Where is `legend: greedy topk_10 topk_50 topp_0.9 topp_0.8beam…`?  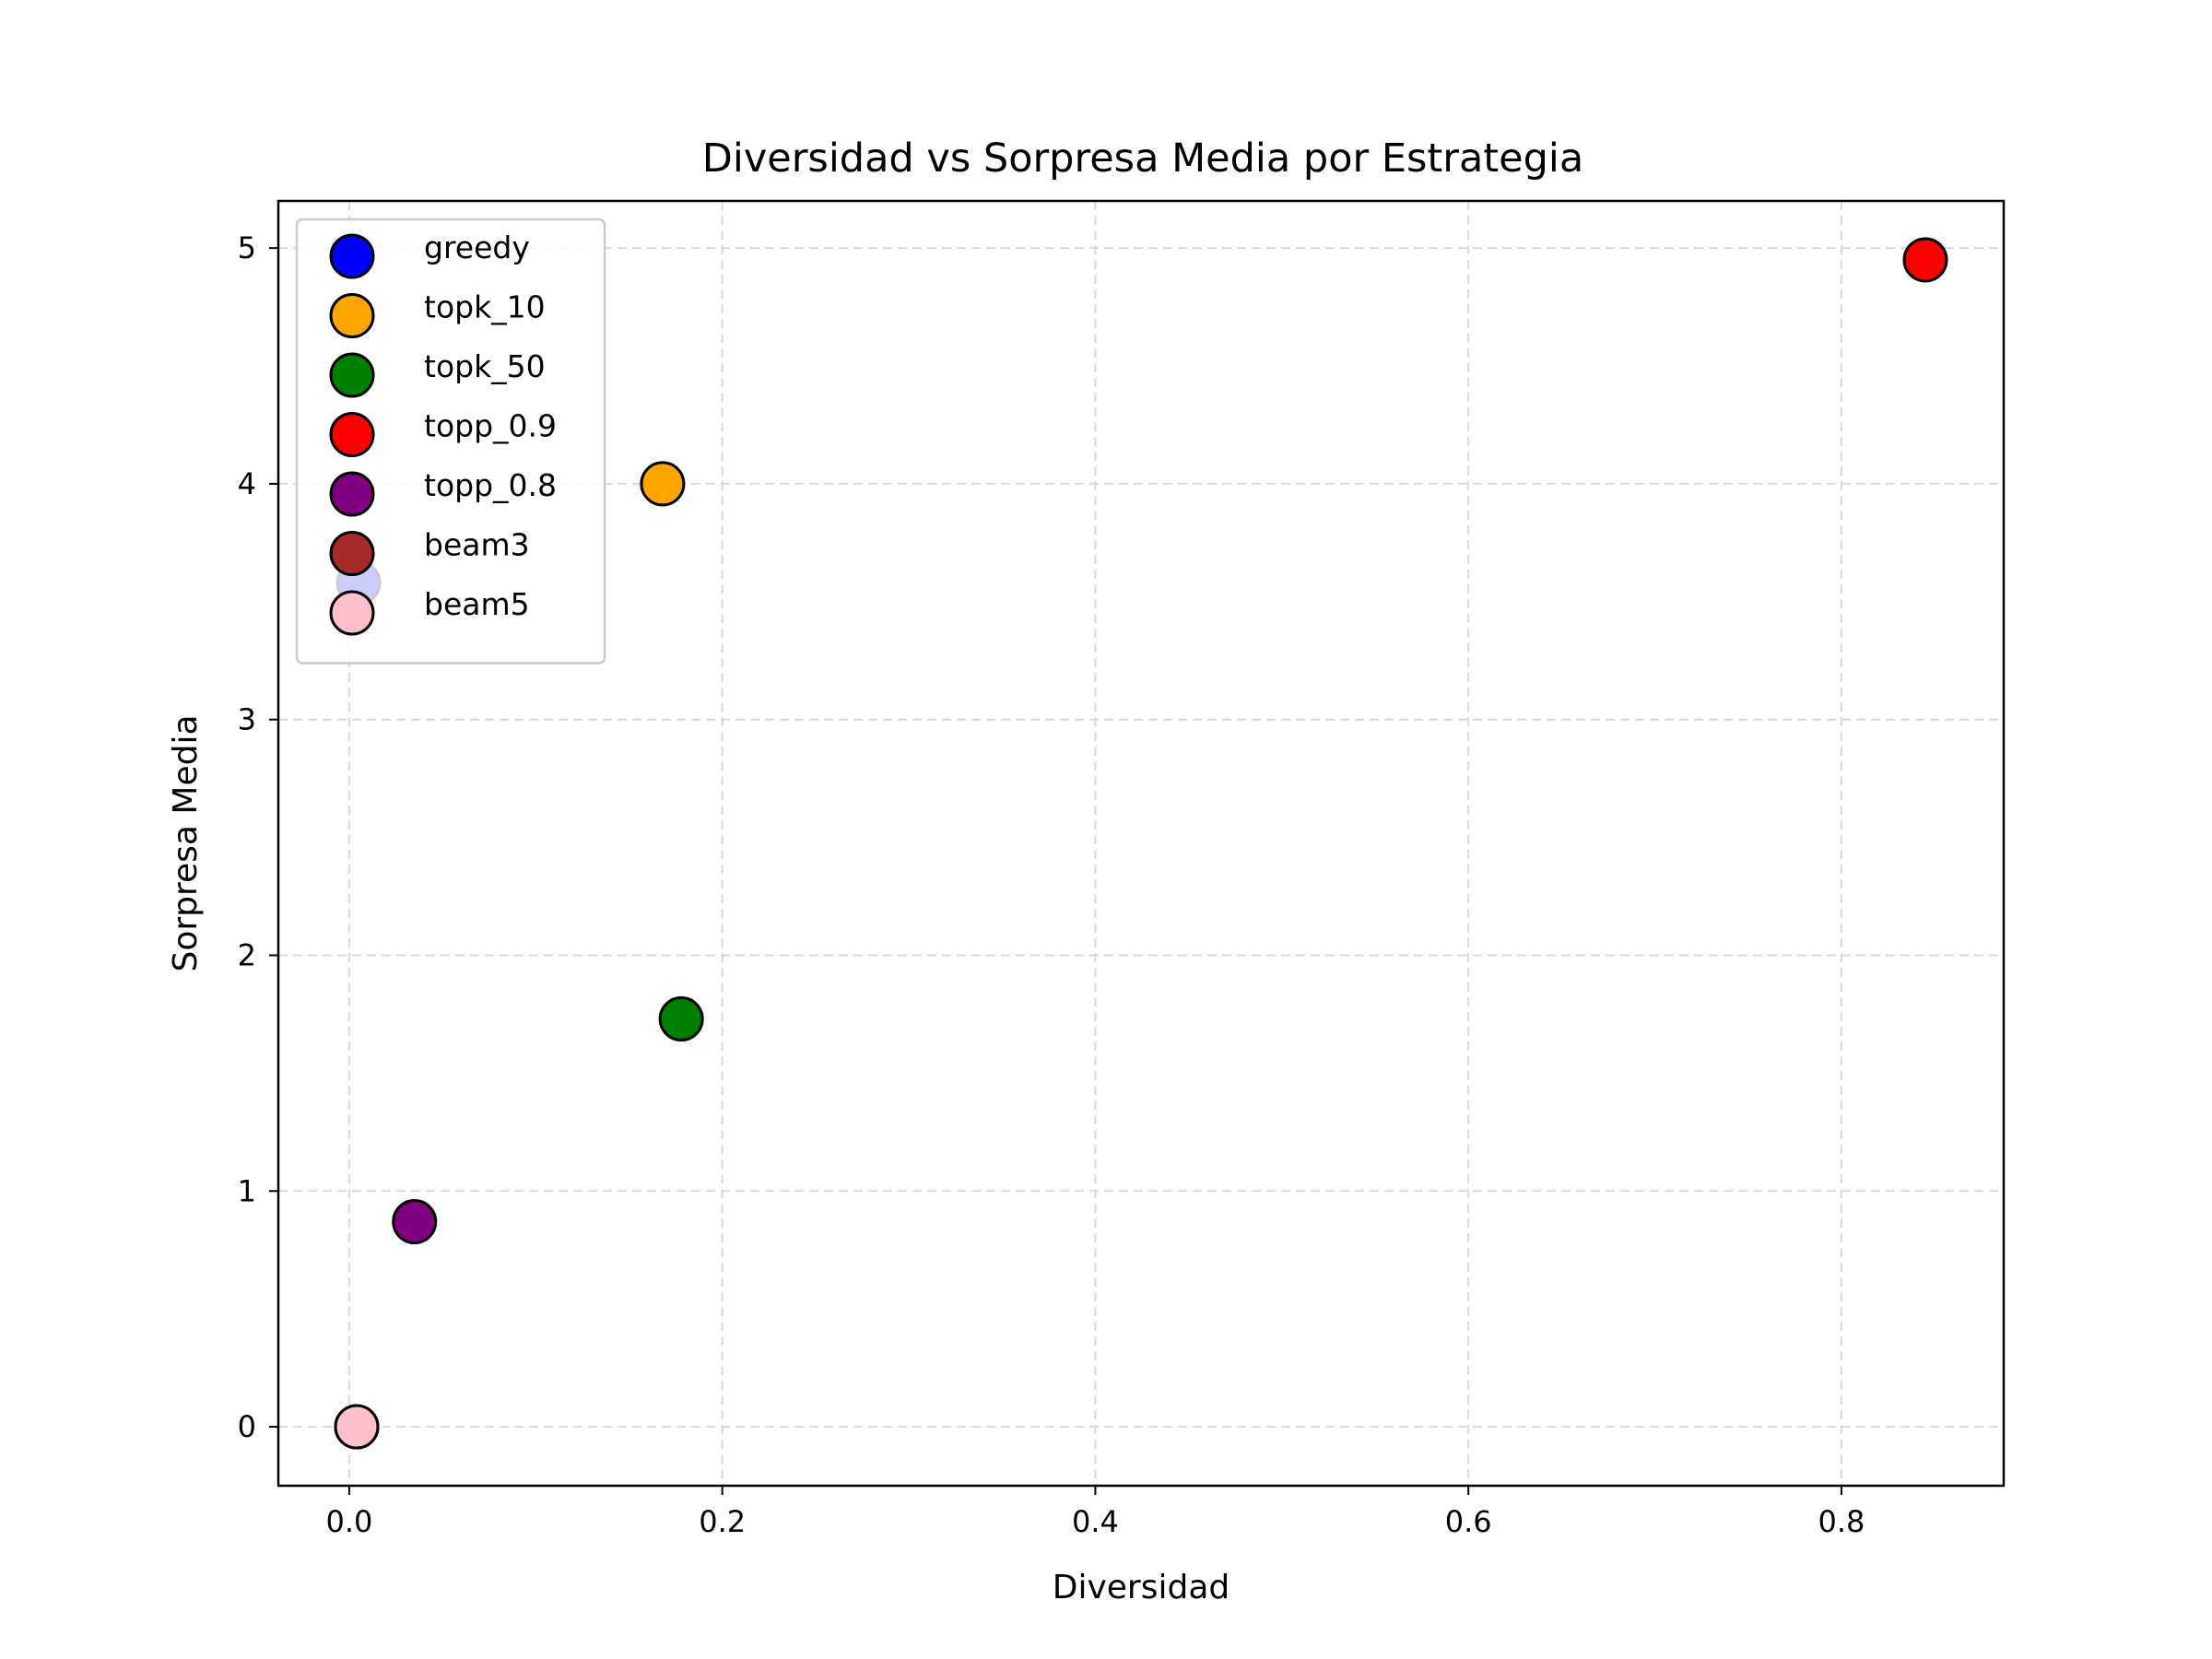 legend: greedy topk_10 topk_50 topp_0.9 topp_0.8beam… is located at coordinates (450, 441).